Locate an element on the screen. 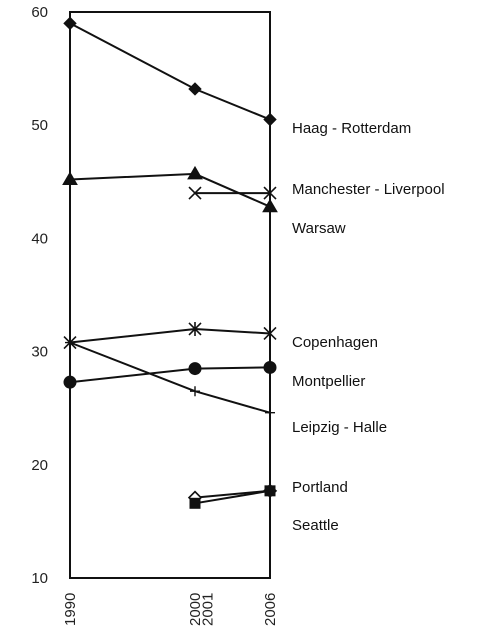 The height and width of the screenshot is (638, 484). series-line-seattle is located at coordinates (232, 497).